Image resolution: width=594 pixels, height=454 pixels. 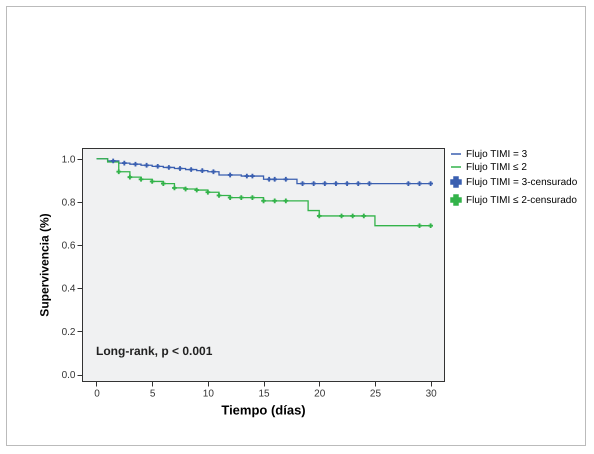 I want to click on y-tick-label: 0.6, so click(x=69, y=246).